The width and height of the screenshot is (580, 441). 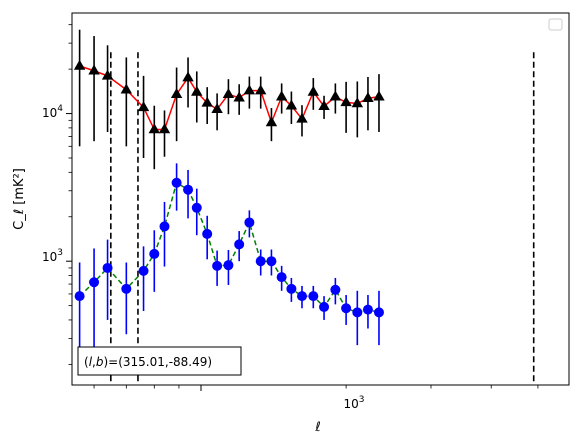 I want to click on y-tick-label-1000: 10³, so click(x=52, y=256).